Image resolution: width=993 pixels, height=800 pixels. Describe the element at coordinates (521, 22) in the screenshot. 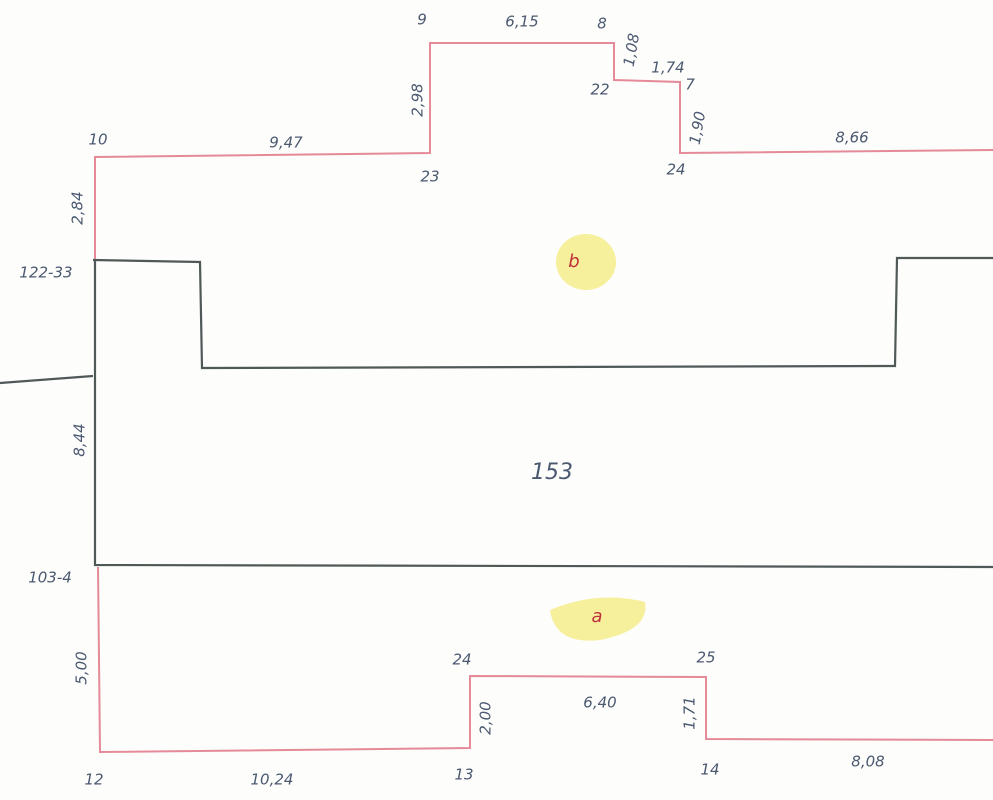

I see `measurement: 6,15` at that location.